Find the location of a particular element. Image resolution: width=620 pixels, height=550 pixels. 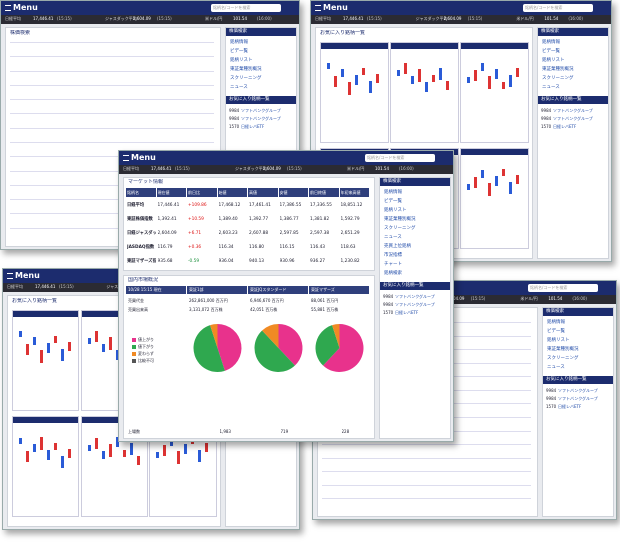

ticker-label: 日経平均 is located at coordinates (323, 18).